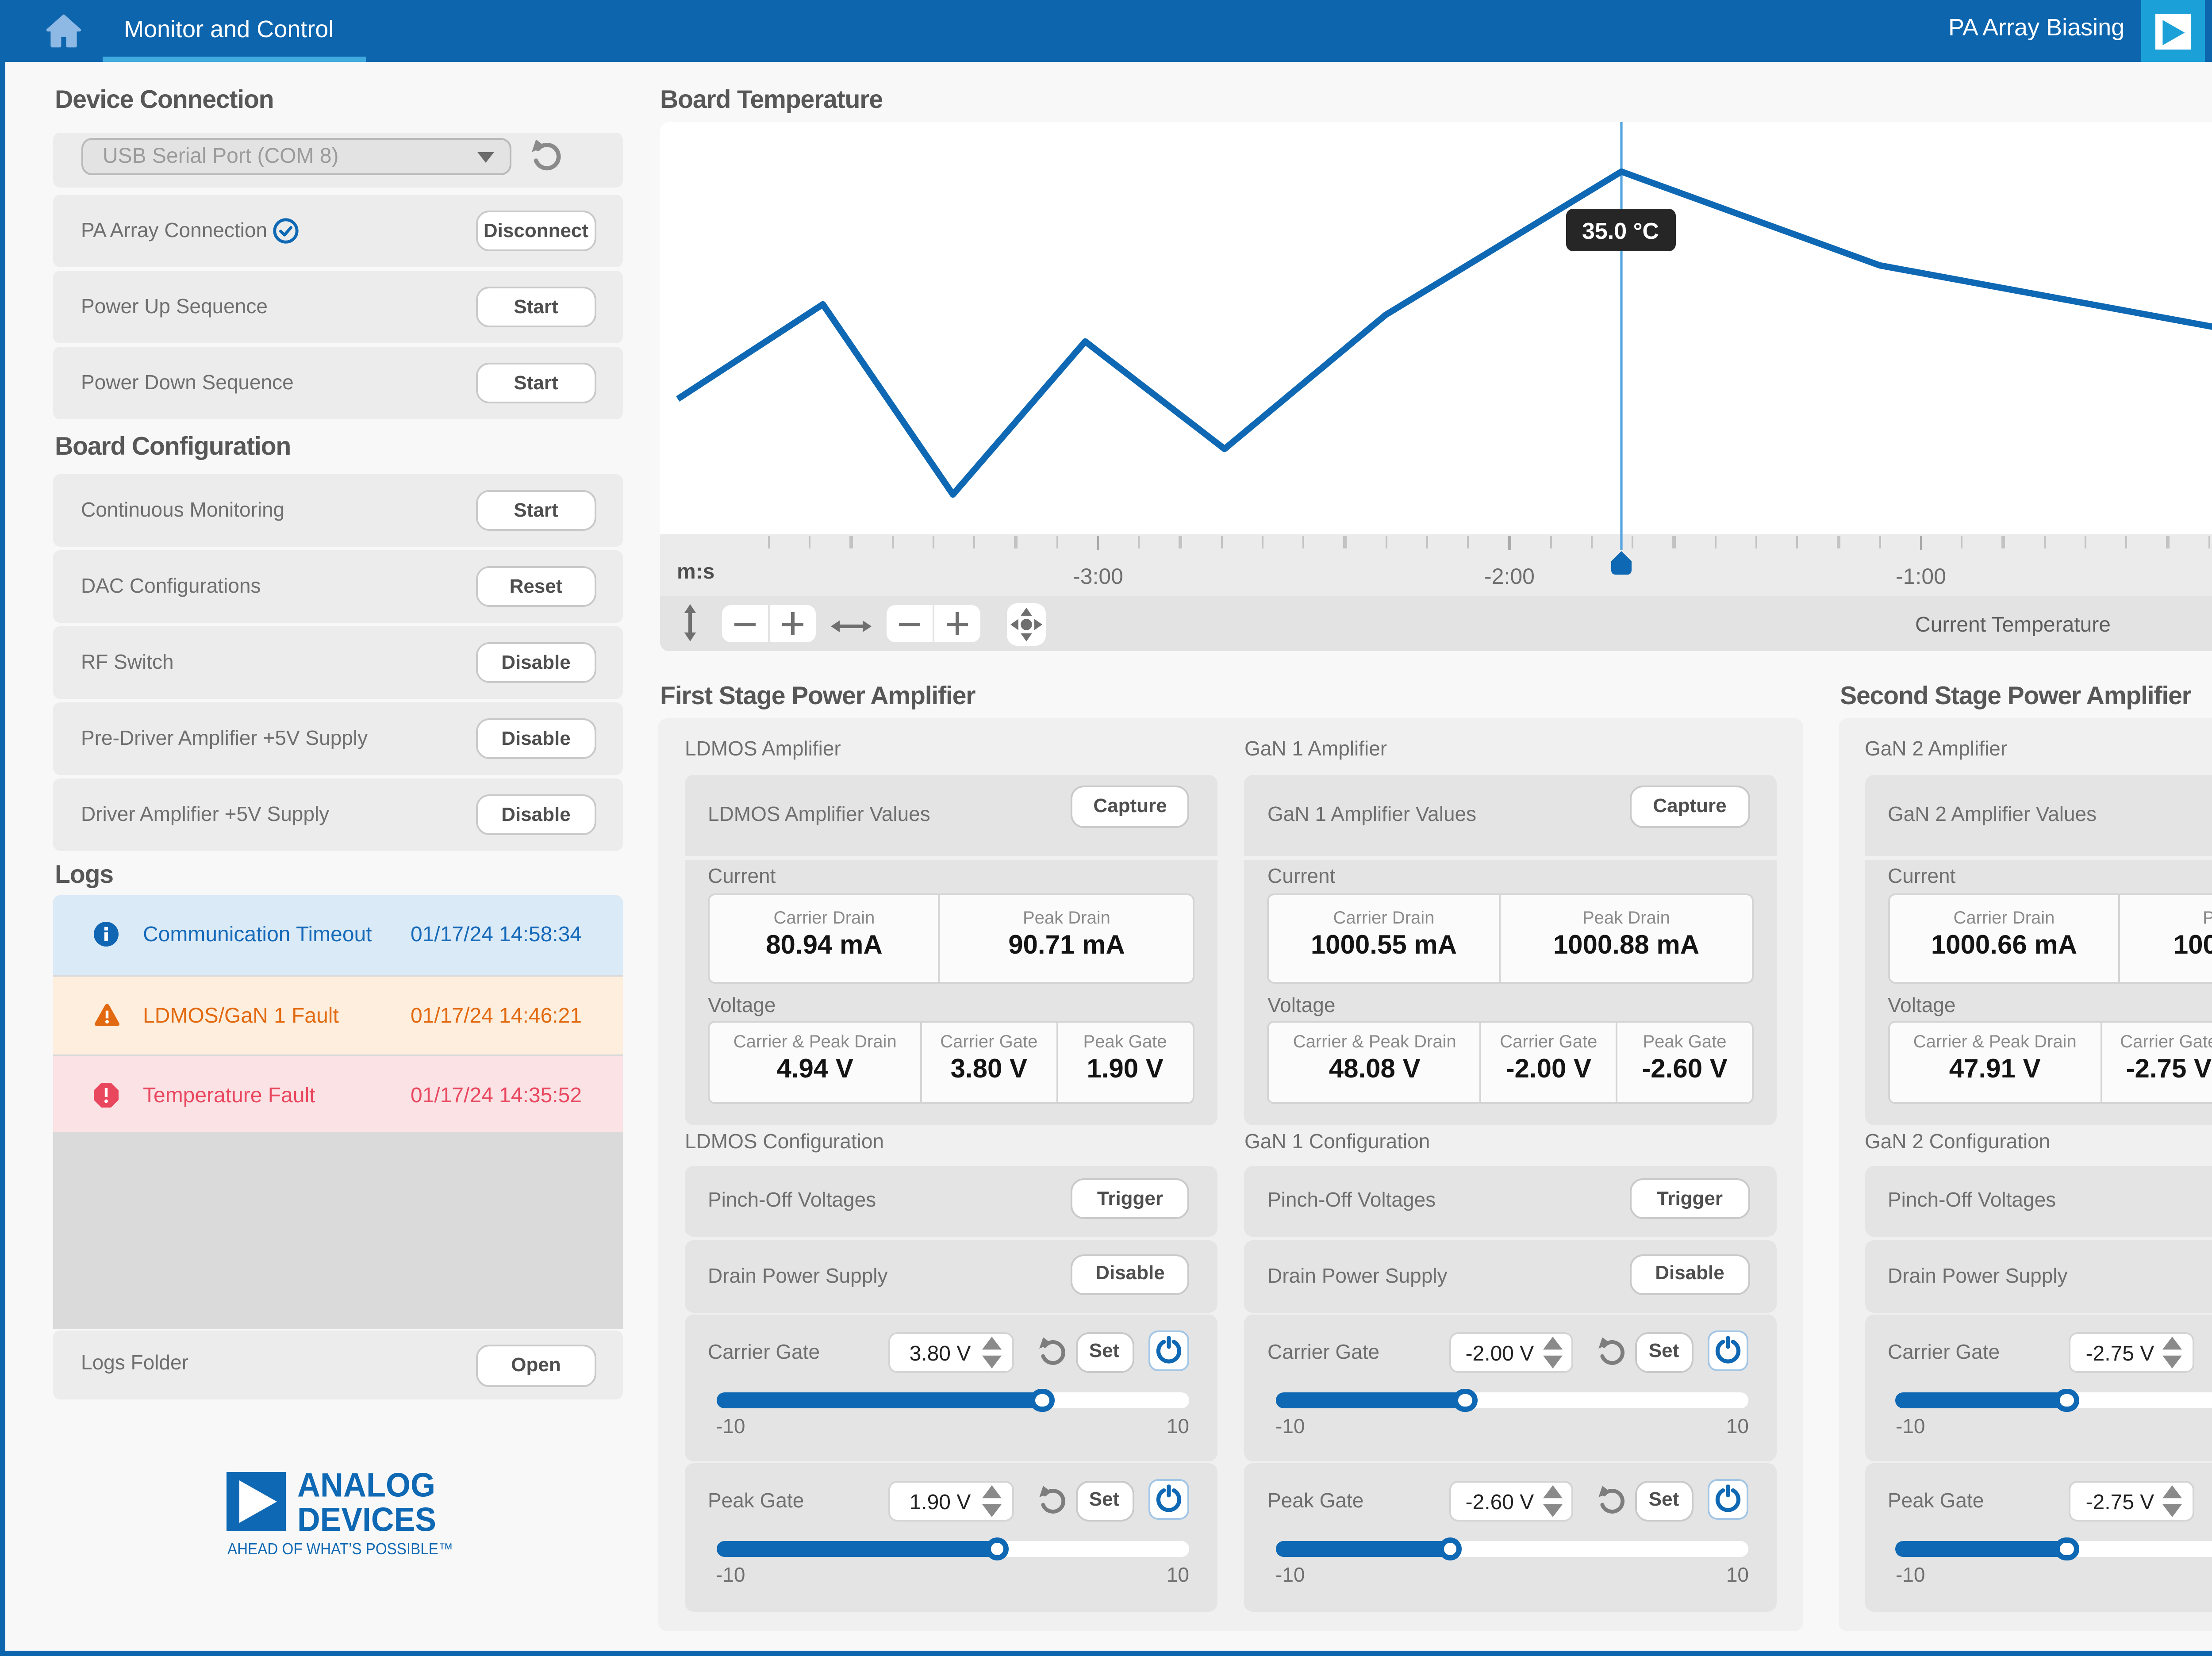 The width and height of the screenshot is (2212, 1656). I want to click on svg-text: DEVICES, so click(367, 1519).